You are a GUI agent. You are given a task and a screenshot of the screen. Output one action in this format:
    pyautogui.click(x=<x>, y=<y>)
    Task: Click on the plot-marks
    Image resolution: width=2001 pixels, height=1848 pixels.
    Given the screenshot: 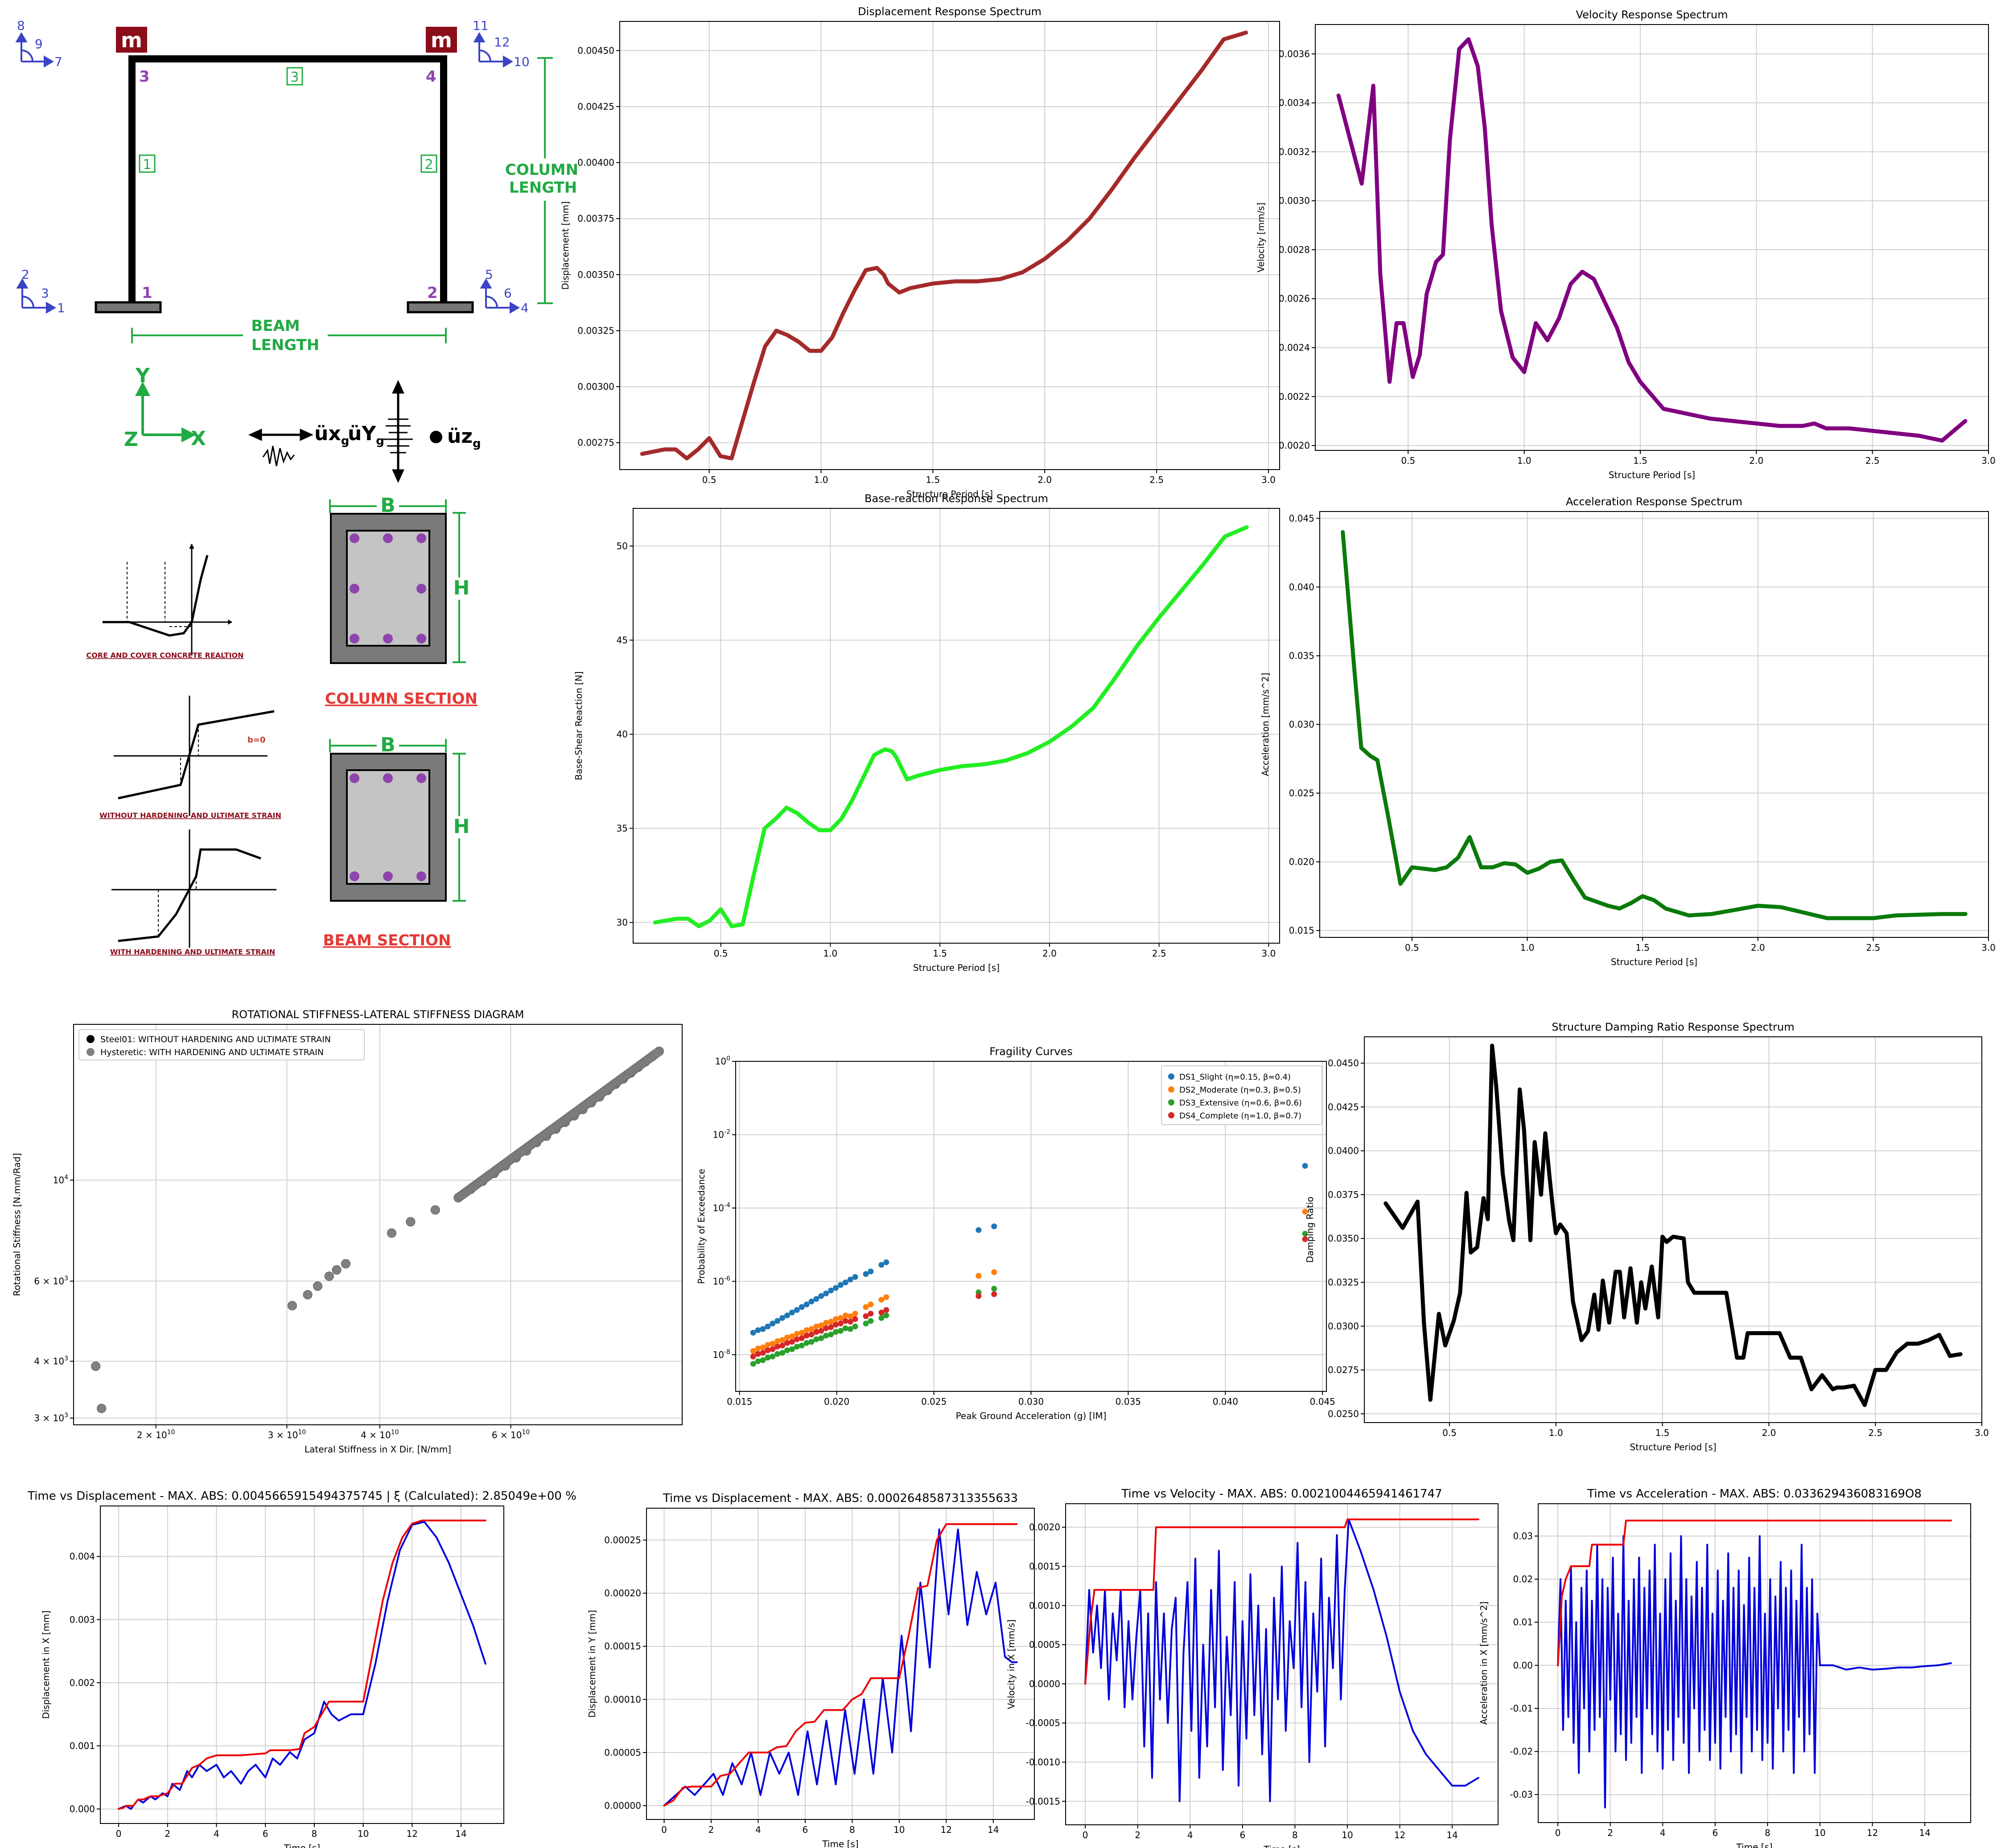 What is the action you would take?
    pyautogui.click(x=951, y=726)
    